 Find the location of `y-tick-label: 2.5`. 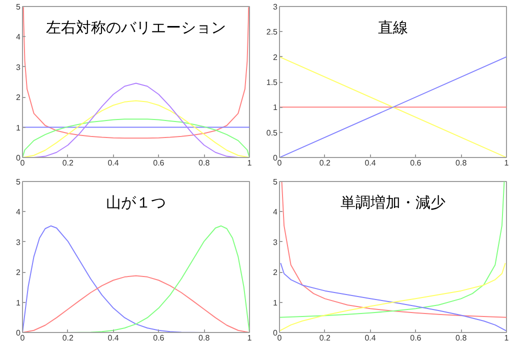

y-tick-label: 2.5 is located at coordinates (272, 32).